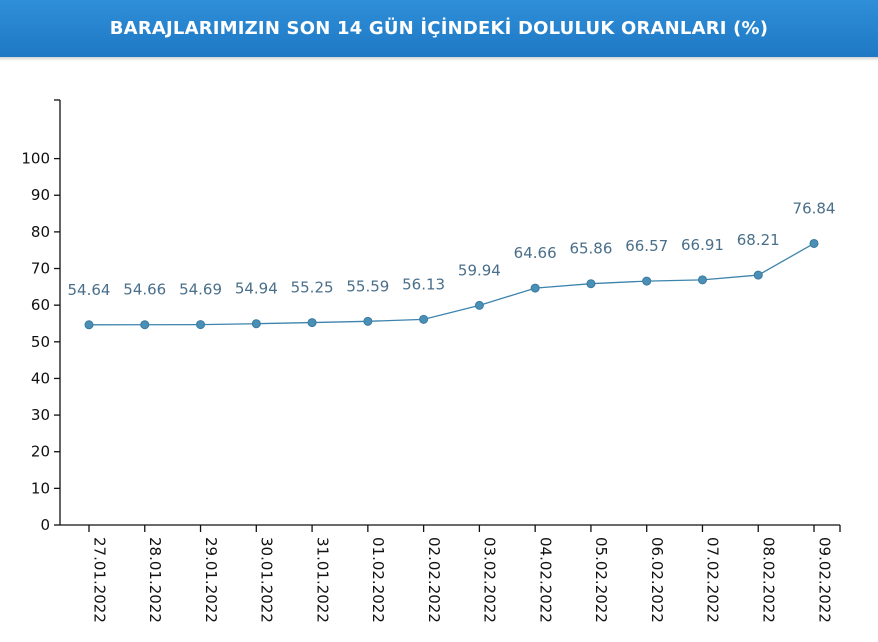 The height and width of the screenshot is (642, 878). What do you see at coordinates (451, 284) in the screenshot?
I see `series-line` at bounding box center [451, 284].